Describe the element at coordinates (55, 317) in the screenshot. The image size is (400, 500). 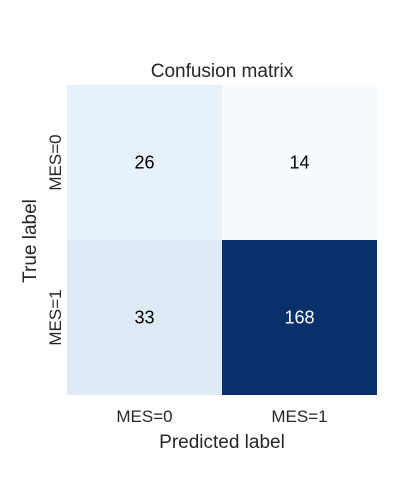
I see `y-tick-label: MES=1` at that location.